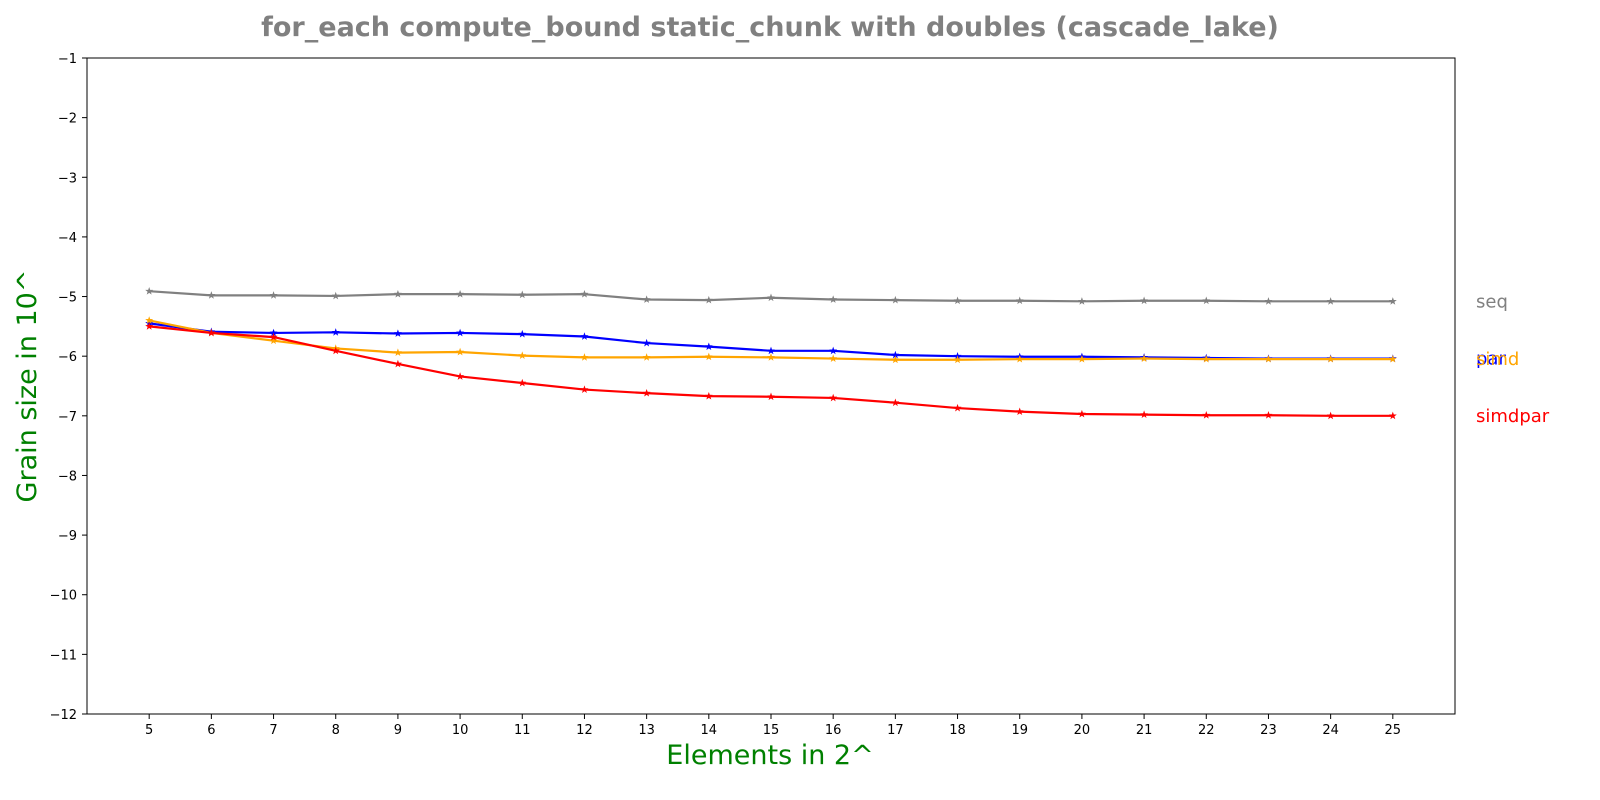 The image size is (1600, 800). What do you see at coordinates (67, 536) in the screenshot?
I see `y-tick-label: −9` at bounding box center [67, 536].